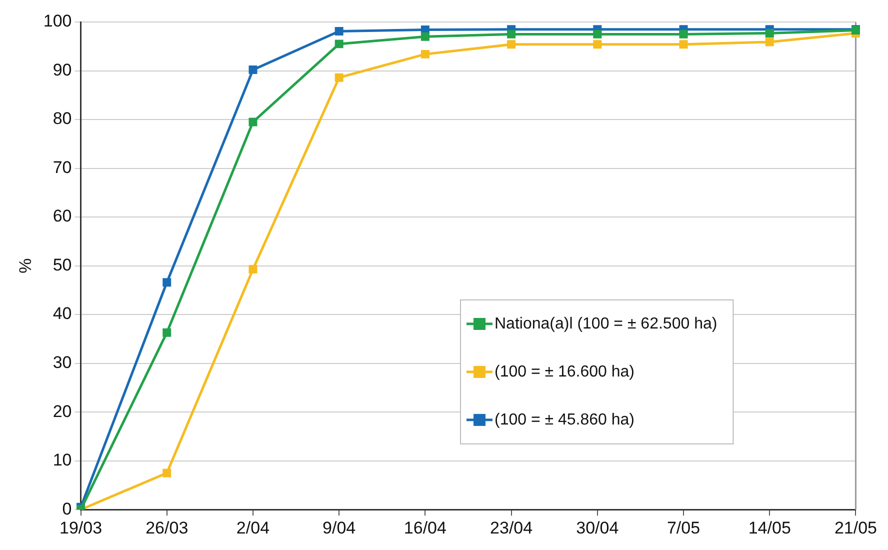 The image size is (888, 550). What do you see at coordinates (62, 118) in the screenshot?
I see `y-tick-label: 80` at bounding box center [62, 118].